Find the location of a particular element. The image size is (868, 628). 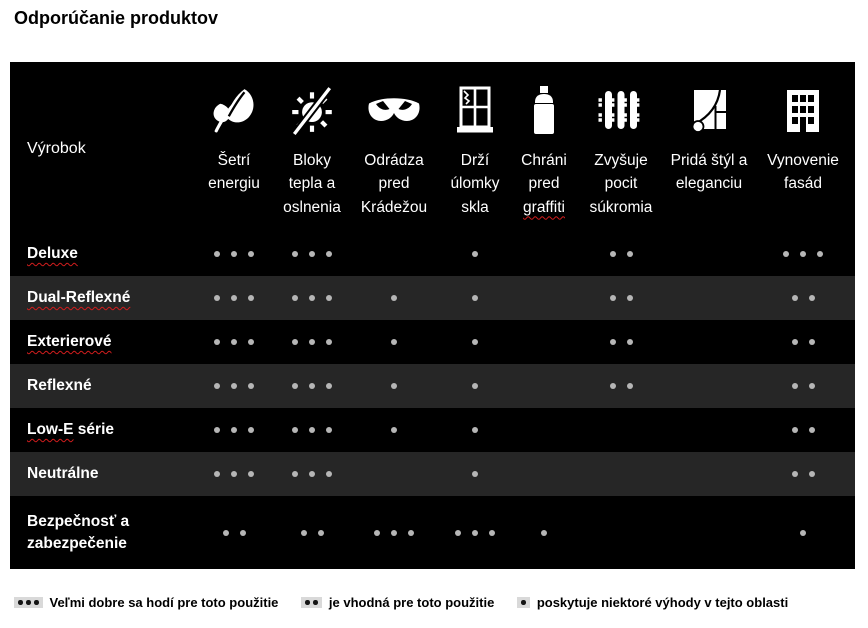

product-label: Reflexné is located at coordinates (59, 386).